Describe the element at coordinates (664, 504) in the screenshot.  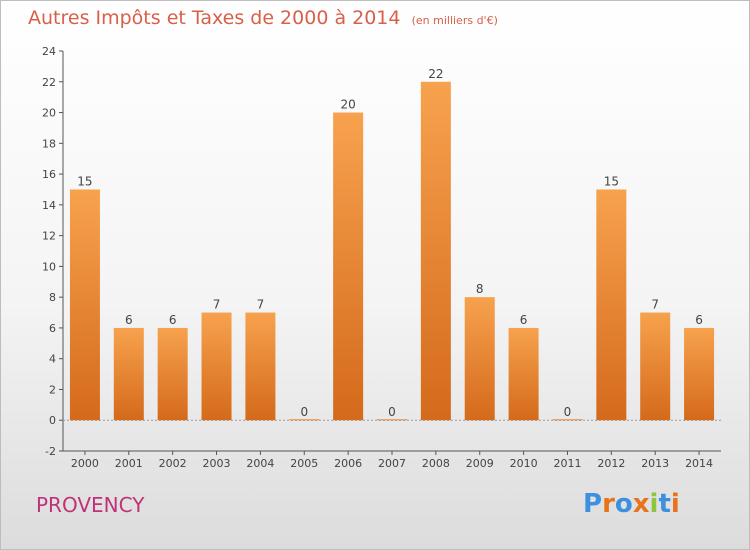
I see `logo-letter: t` at that location.